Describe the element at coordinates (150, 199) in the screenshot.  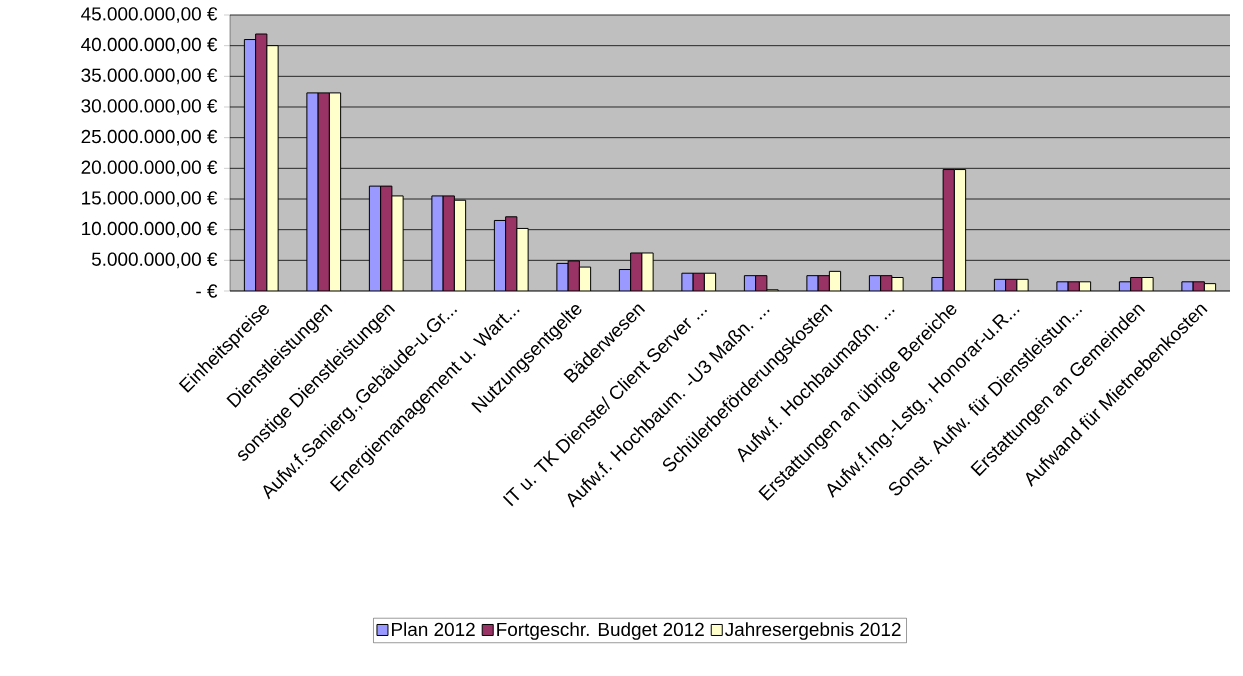
I see `y-tick-label: 15.000.000,00 €` at that location.